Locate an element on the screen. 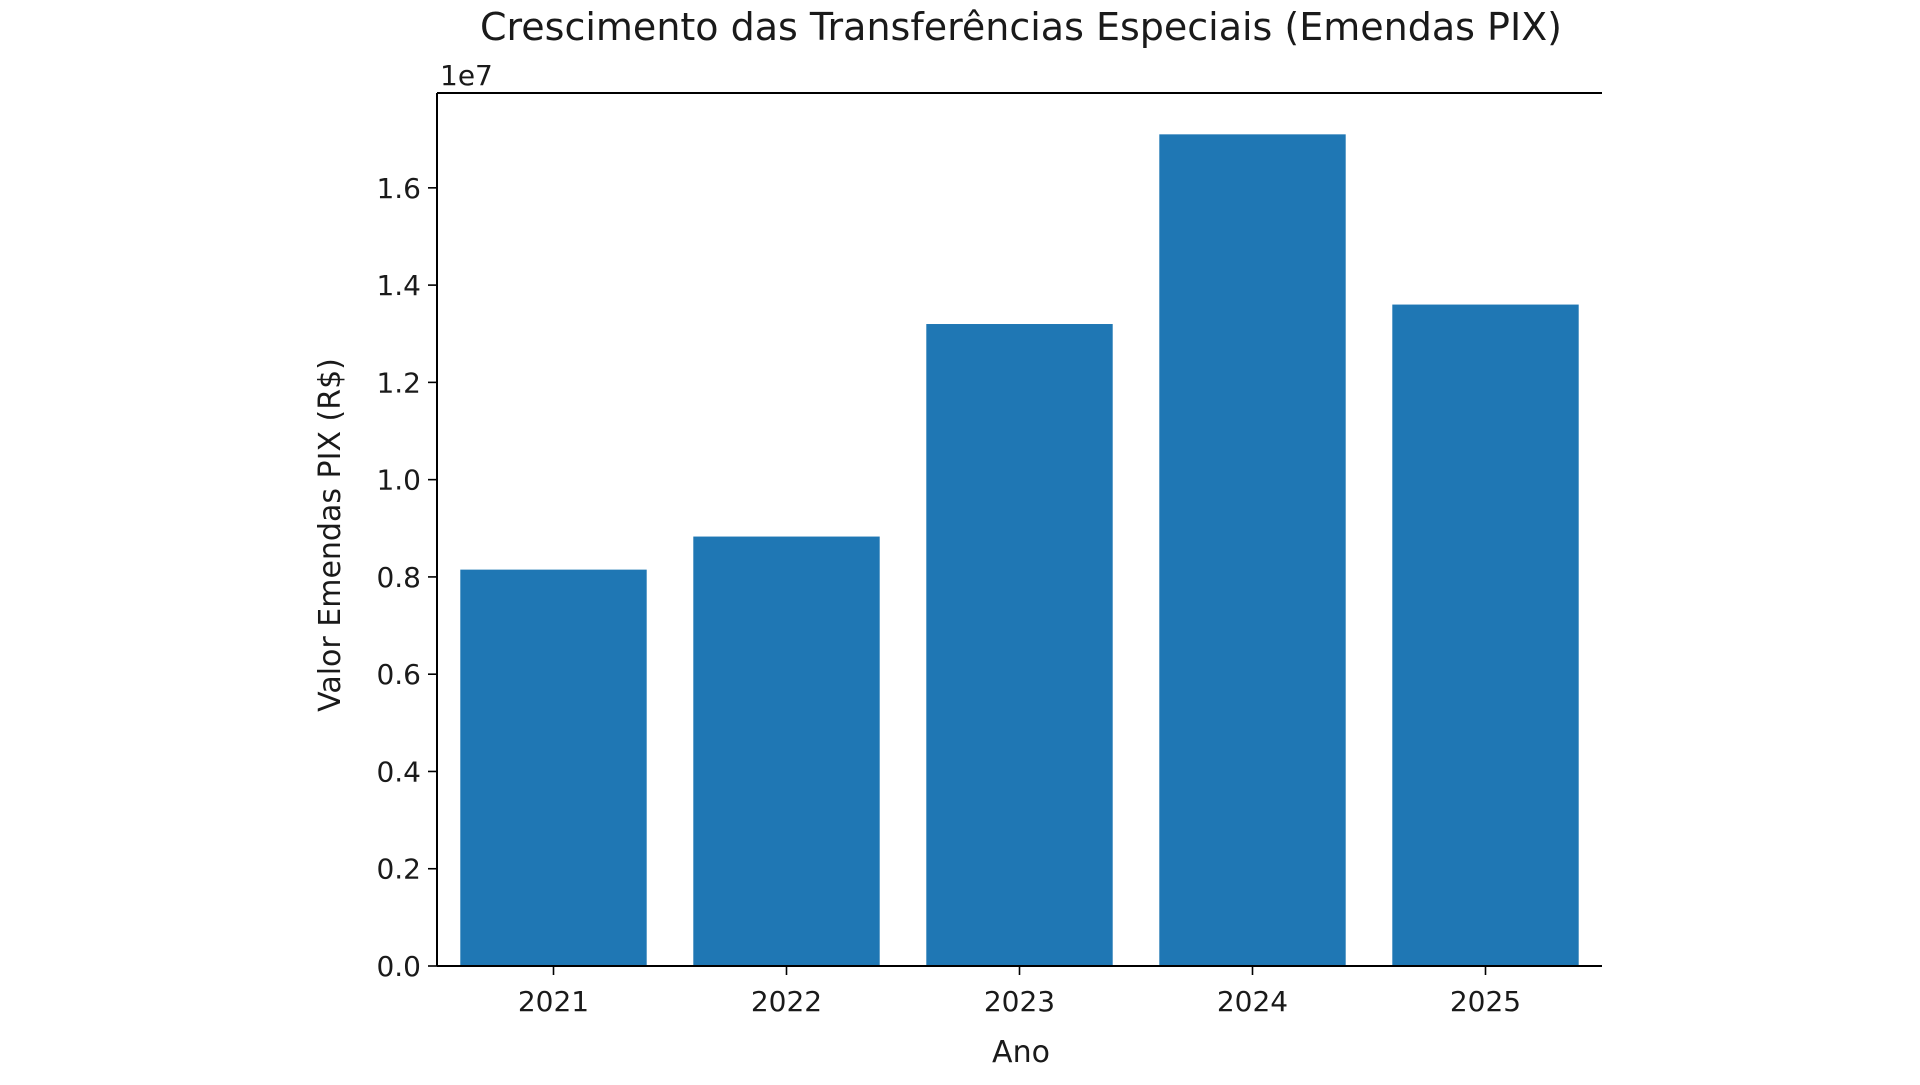  x-tick-label: 2021 is located at coordinates (553, 1001).